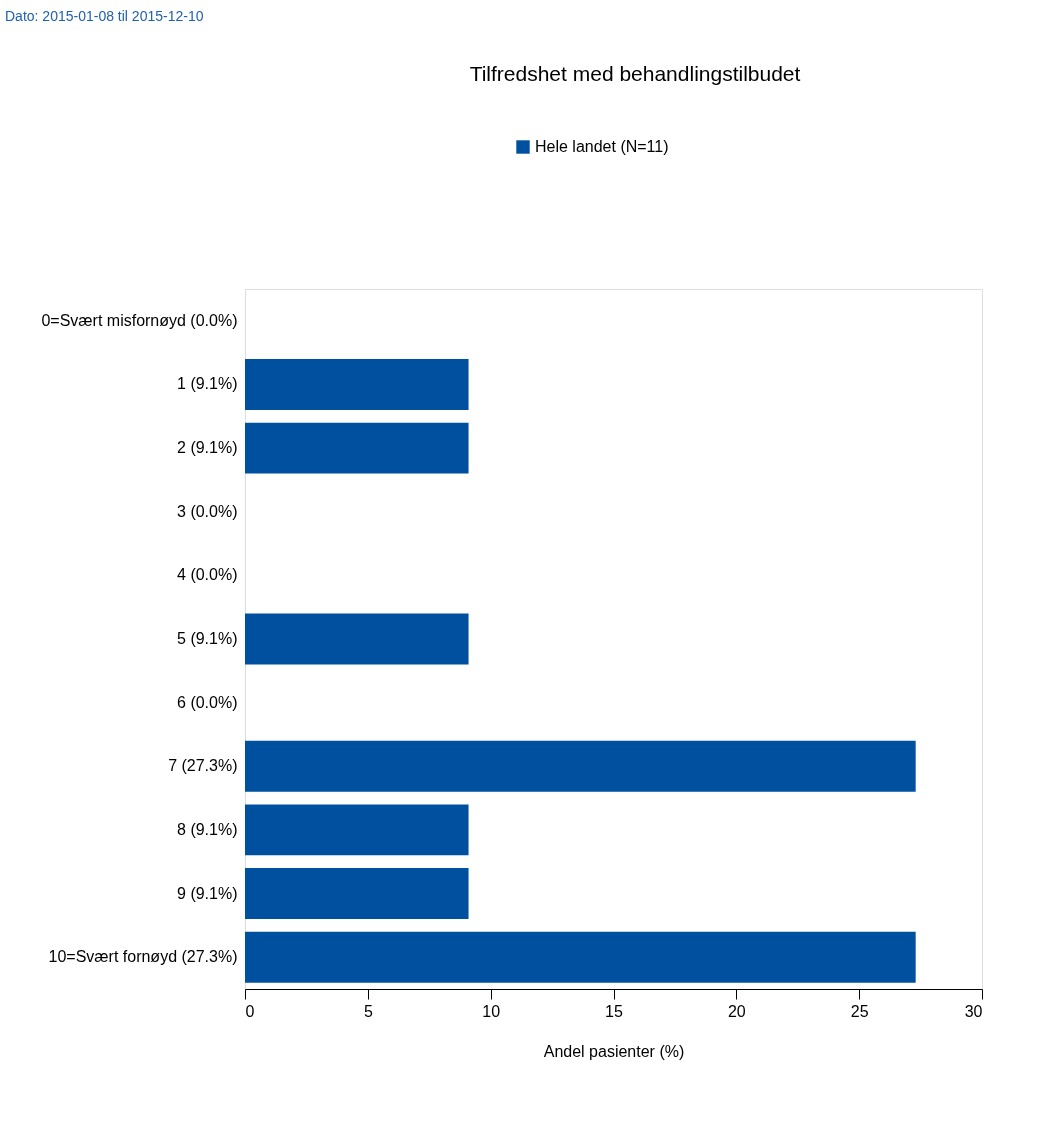 This screenshot has height=1135, width=1057. What do you see at coordinates (207, 702) in the screenshot?
I see `y-tick-label: 6 (0.0%)` at bounding box center [207, 702].